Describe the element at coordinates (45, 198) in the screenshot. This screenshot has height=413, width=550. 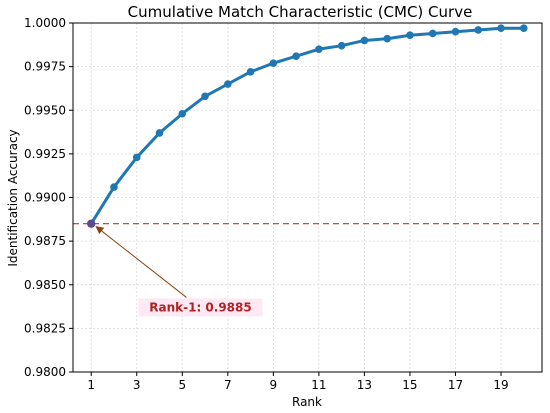
I see `y-tick-label: 0.9900` at that location.